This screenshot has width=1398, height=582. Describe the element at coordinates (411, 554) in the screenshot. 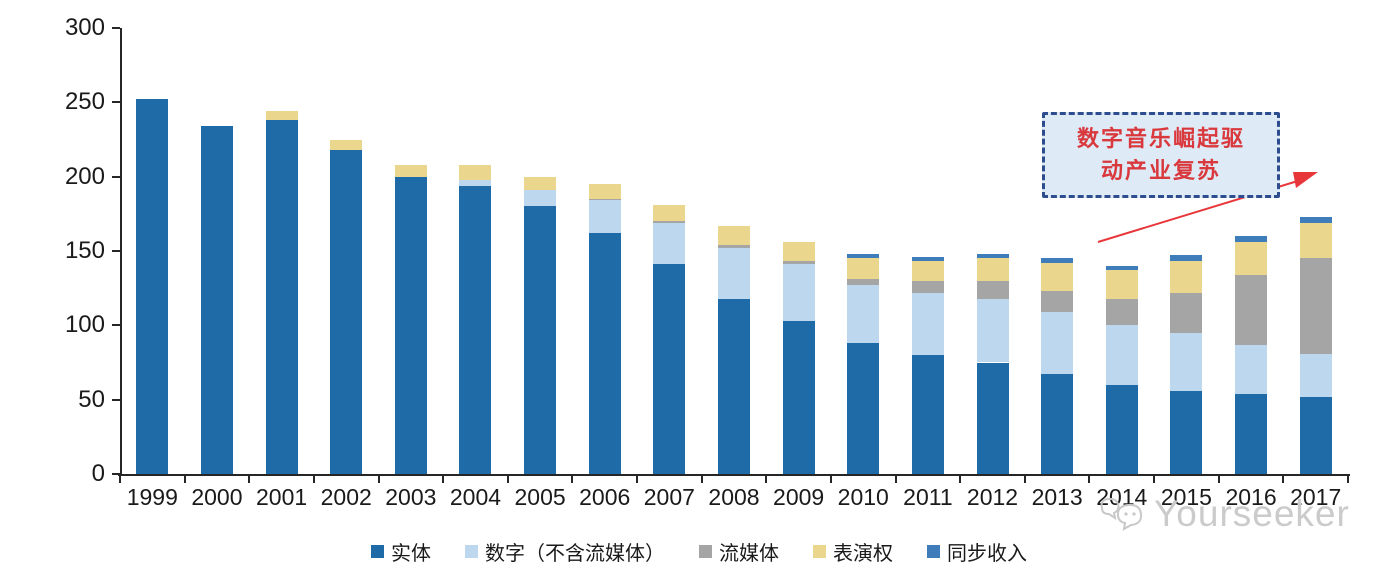

I see `legend-label: 实体` at that location.